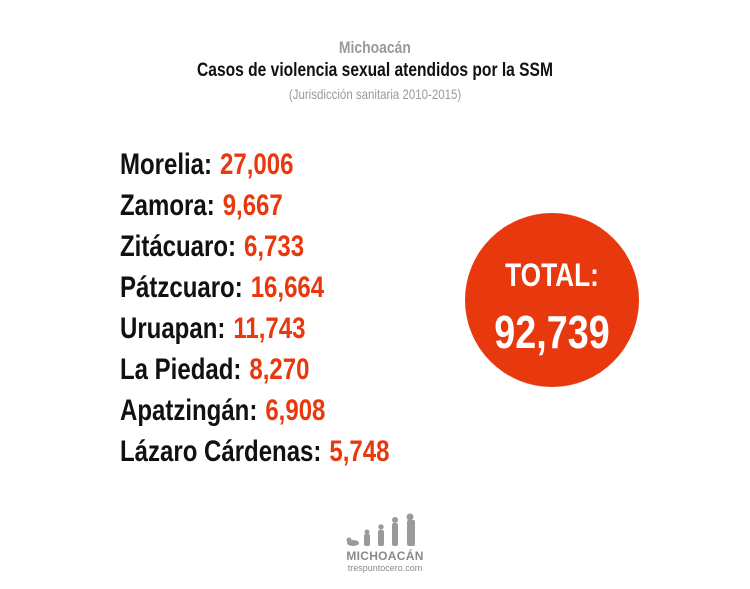 This screenshot has height=589, width=750. What do you see at coordinates (173, 328) in the screenshot?
I see `jurisdiction-name: Uruapan:` at bounding box center [173, 328].